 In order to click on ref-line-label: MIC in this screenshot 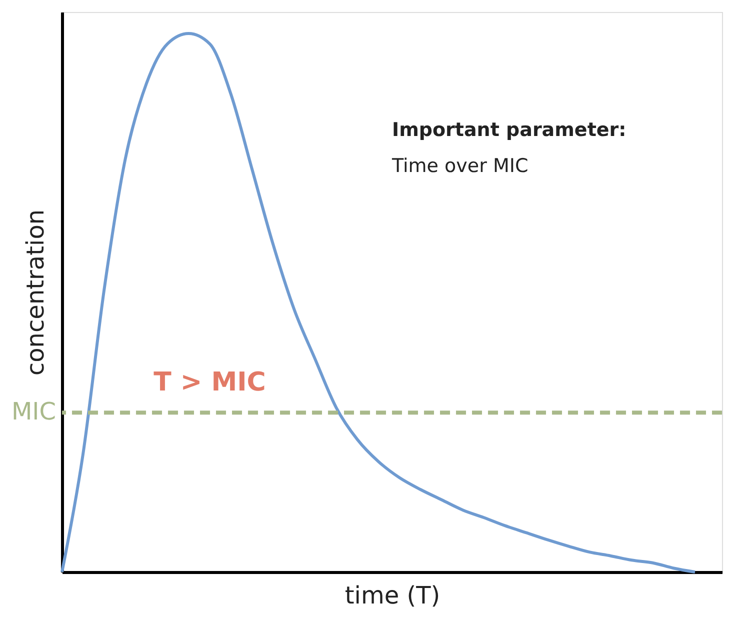, I will do `click(33, 412)`.